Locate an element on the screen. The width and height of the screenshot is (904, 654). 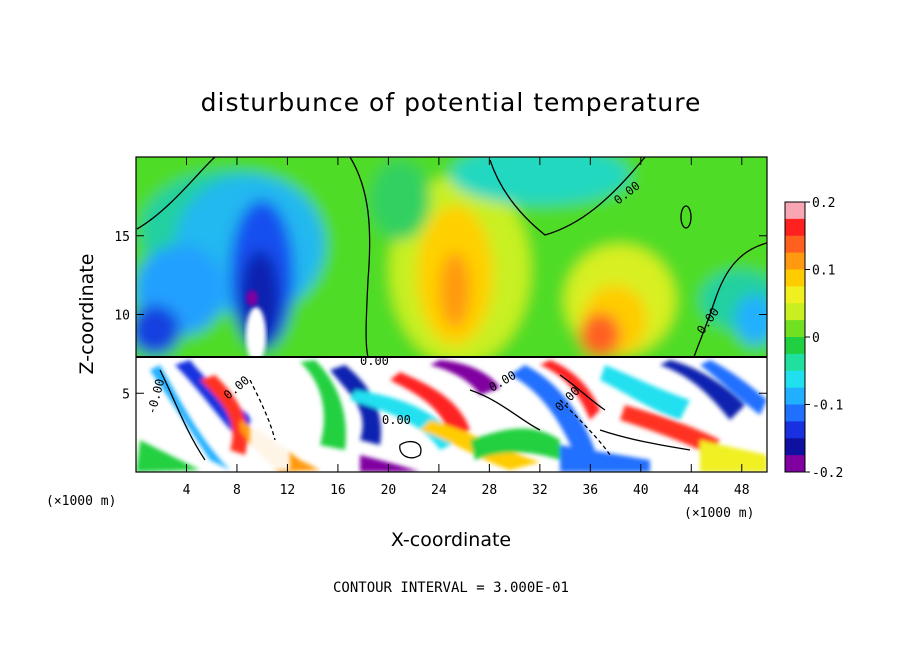
y-tick-label: 5 is located at coordinates (126, 394).